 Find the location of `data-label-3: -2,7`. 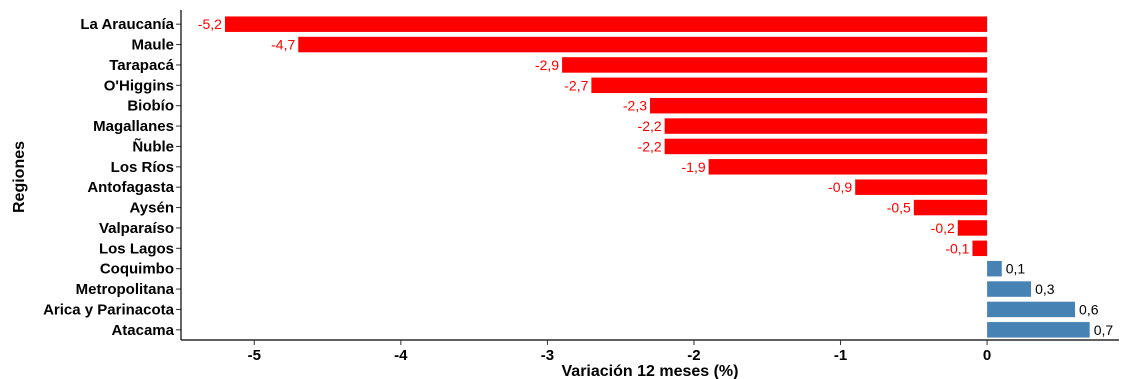

data-label-3: -2,7 is located at coordinates (576, 85).